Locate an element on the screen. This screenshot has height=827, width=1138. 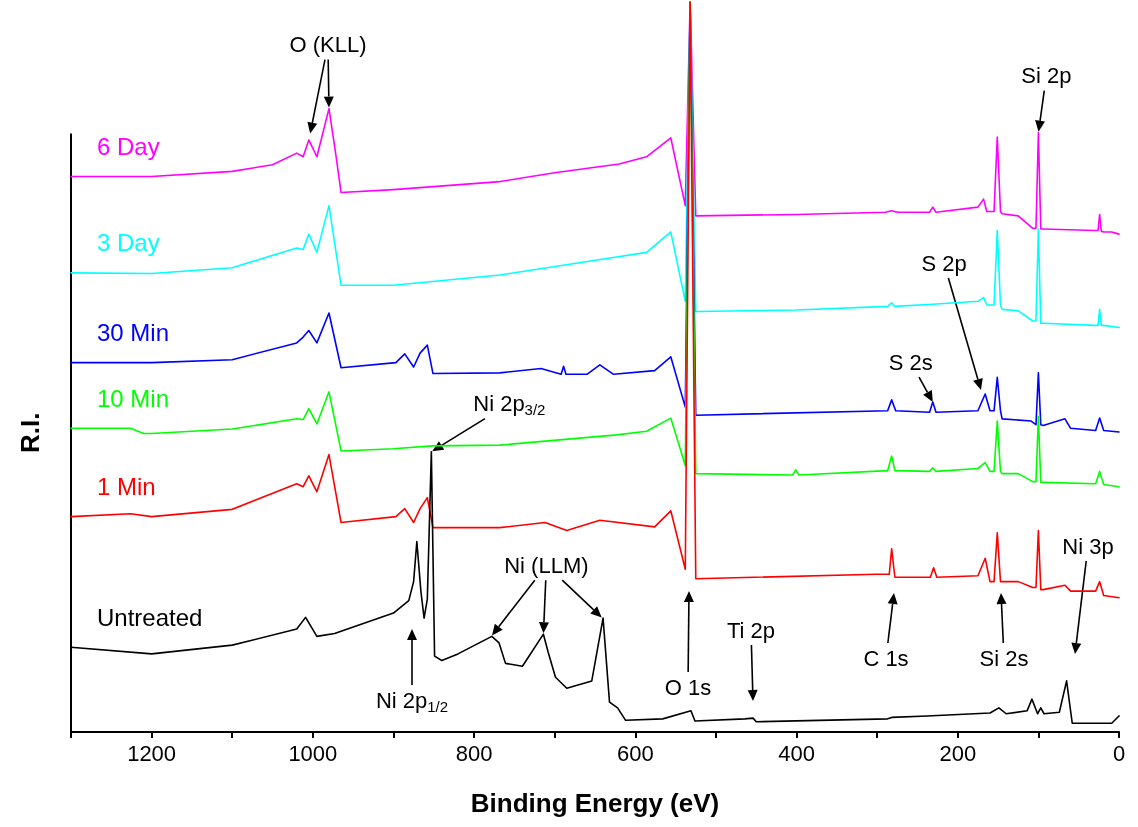
x-tick-label: 800 is located at coordinates (474, 753).